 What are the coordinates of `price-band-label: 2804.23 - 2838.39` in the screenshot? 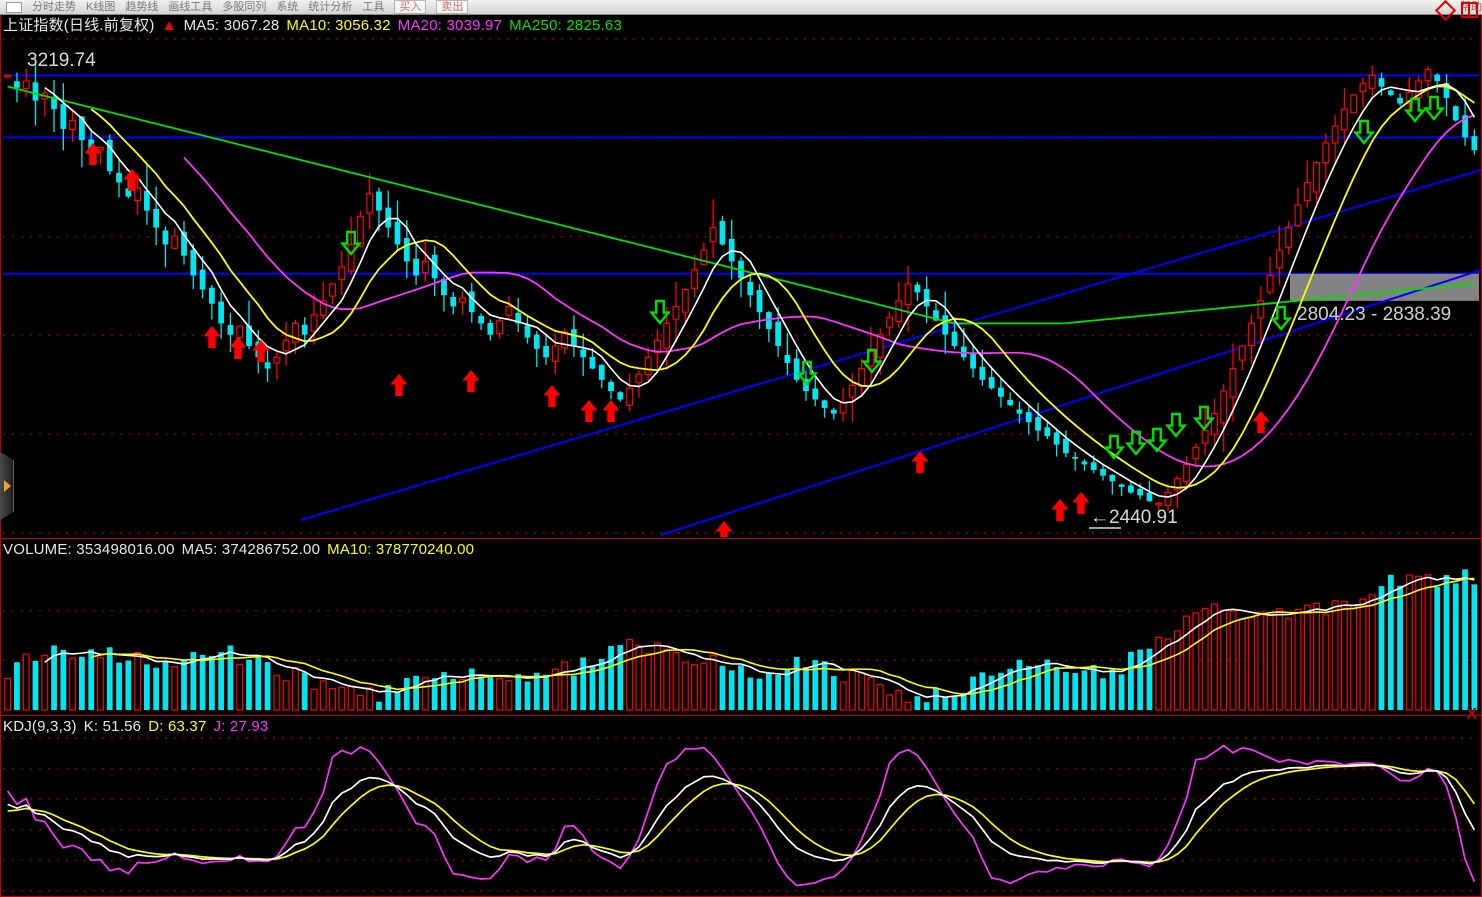 It's located at (1374, 314).